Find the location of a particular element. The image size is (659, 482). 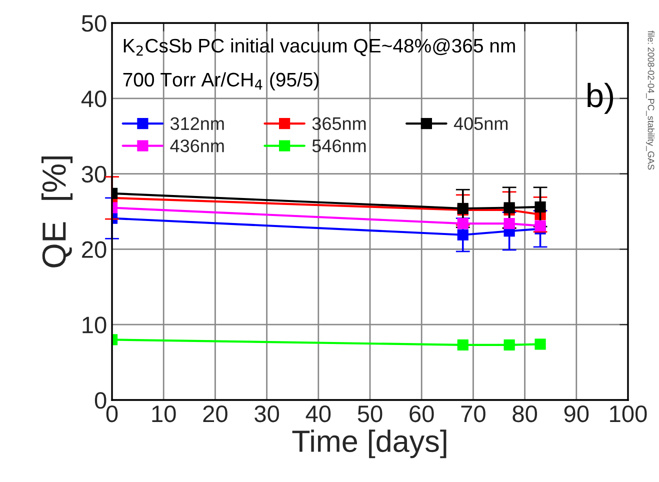

legend-label: 405nm is located at coordinates (481, 123).